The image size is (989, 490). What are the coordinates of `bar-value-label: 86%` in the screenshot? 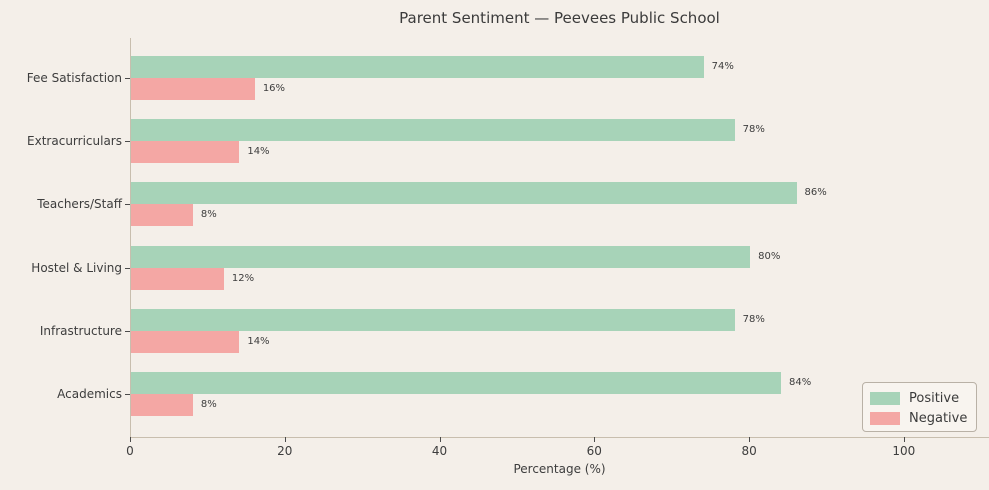 It's located at (815, 193).